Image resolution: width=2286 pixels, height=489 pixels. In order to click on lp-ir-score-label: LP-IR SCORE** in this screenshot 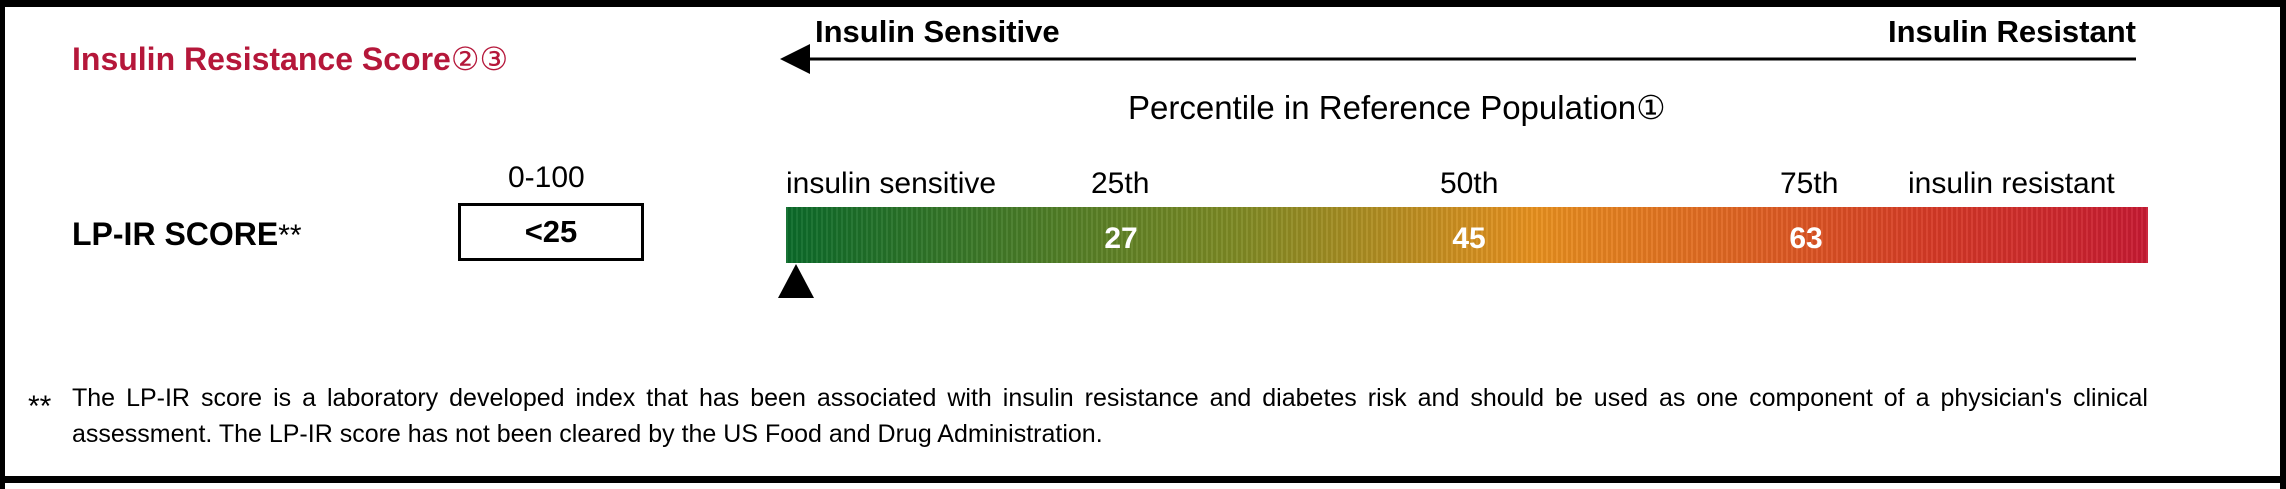, I will do `click(187, 234)`.